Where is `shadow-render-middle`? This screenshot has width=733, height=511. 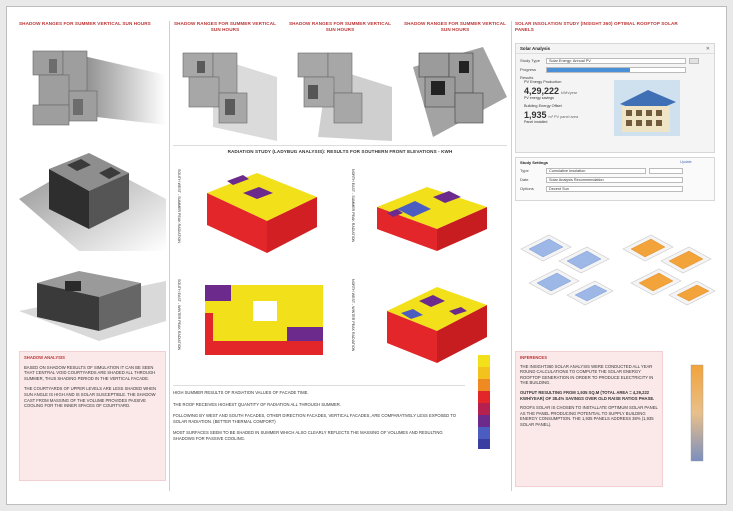
shadow-render-middle is located at coordinates (92, 202).